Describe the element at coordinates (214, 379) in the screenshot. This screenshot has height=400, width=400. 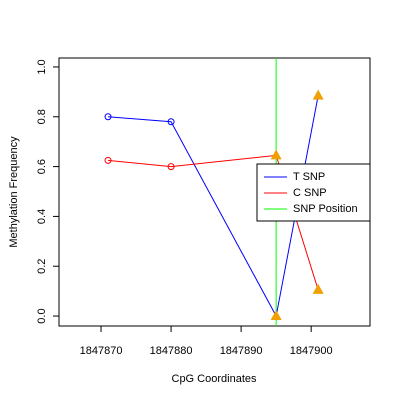
I see `x-axis-label: CpG Coordinates` at that location.